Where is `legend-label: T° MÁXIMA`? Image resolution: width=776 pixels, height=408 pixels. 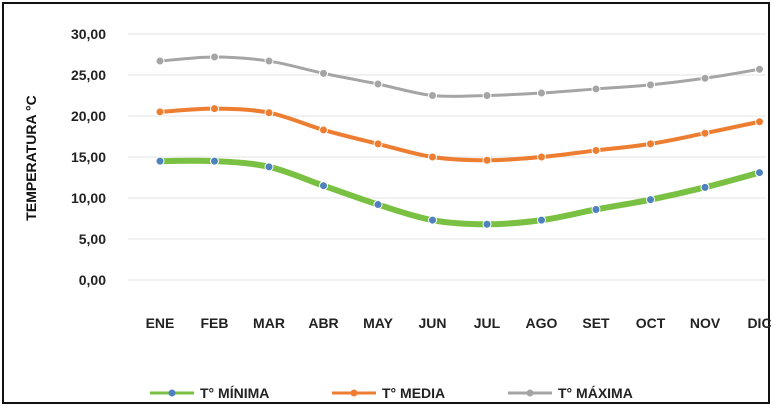 legend-label: T° MÁXIMA is located at coordinates (595, 393).